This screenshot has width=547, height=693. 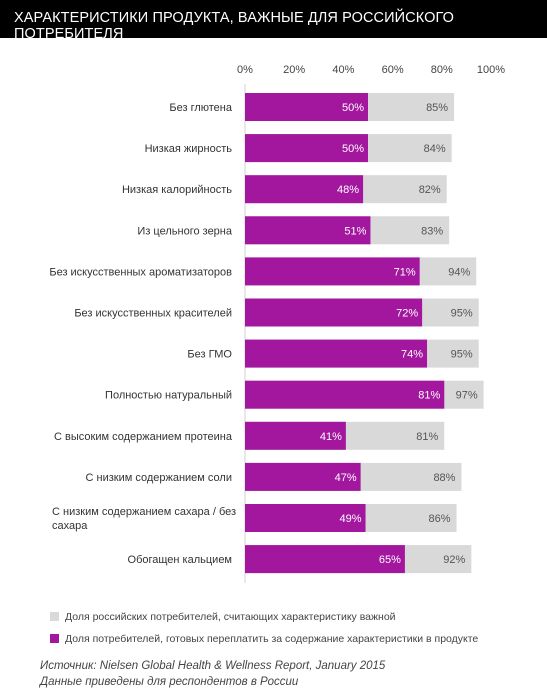 I want to click on category-label: Из цельного зерна, so click(x=184, y=231).